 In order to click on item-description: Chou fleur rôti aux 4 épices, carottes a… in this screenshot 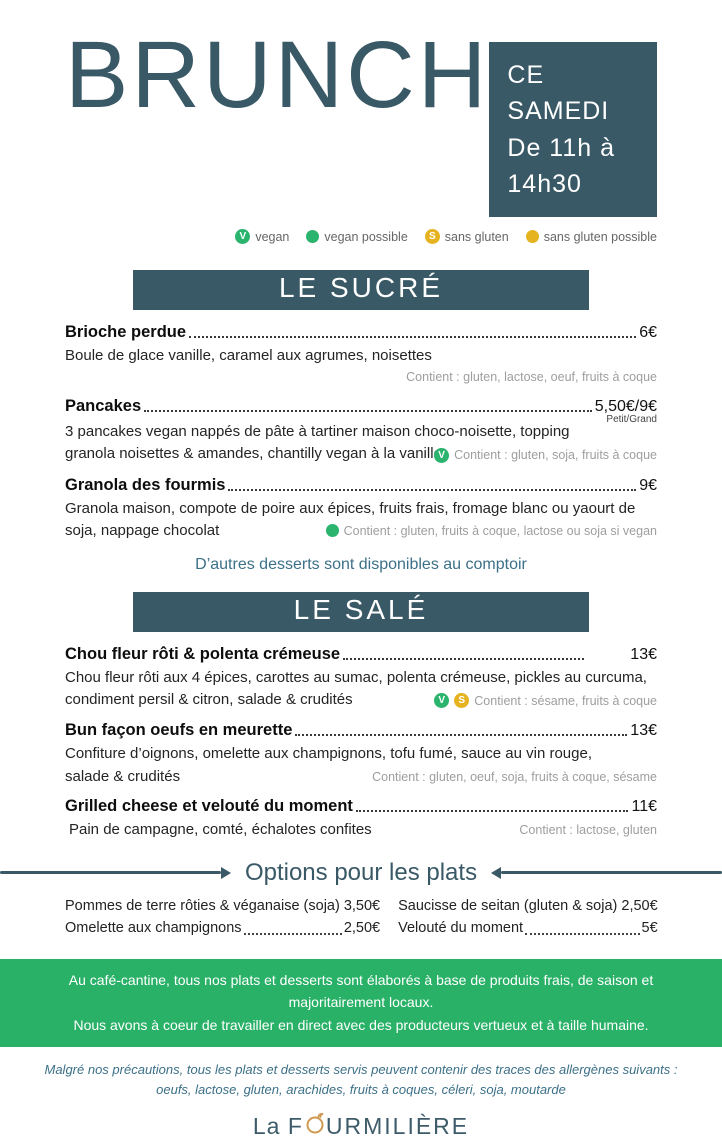, I will do `click(356, 688)`.